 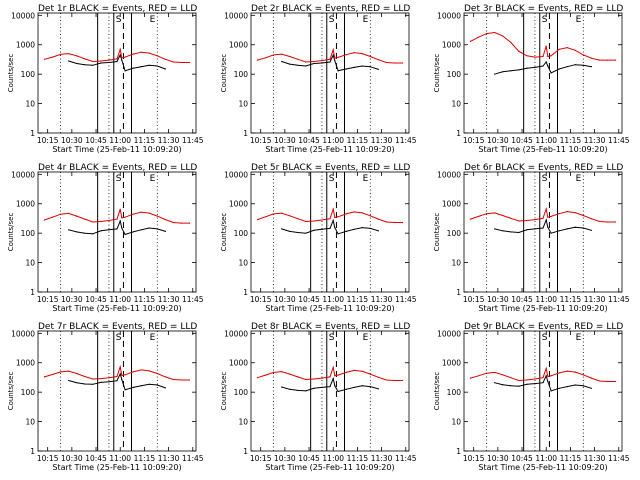 I want to click on x-tick-label: 10:30, so click(x=498, y=140).